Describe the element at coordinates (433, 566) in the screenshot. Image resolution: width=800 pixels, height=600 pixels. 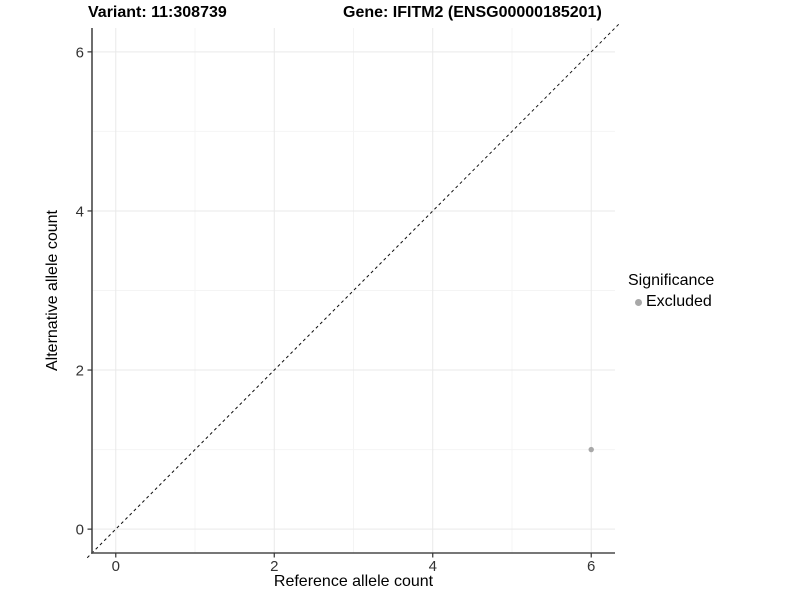
I see `x-tick-label-4: 4` at that location.